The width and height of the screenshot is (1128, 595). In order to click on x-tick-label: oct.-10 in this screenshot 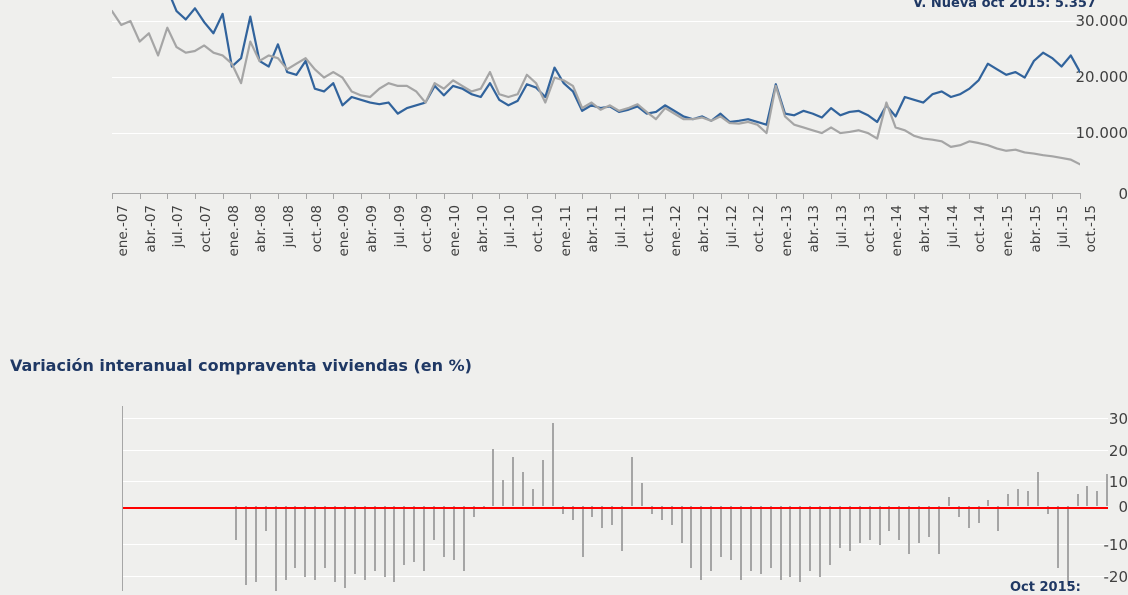, I will do `click(537, 229)`.